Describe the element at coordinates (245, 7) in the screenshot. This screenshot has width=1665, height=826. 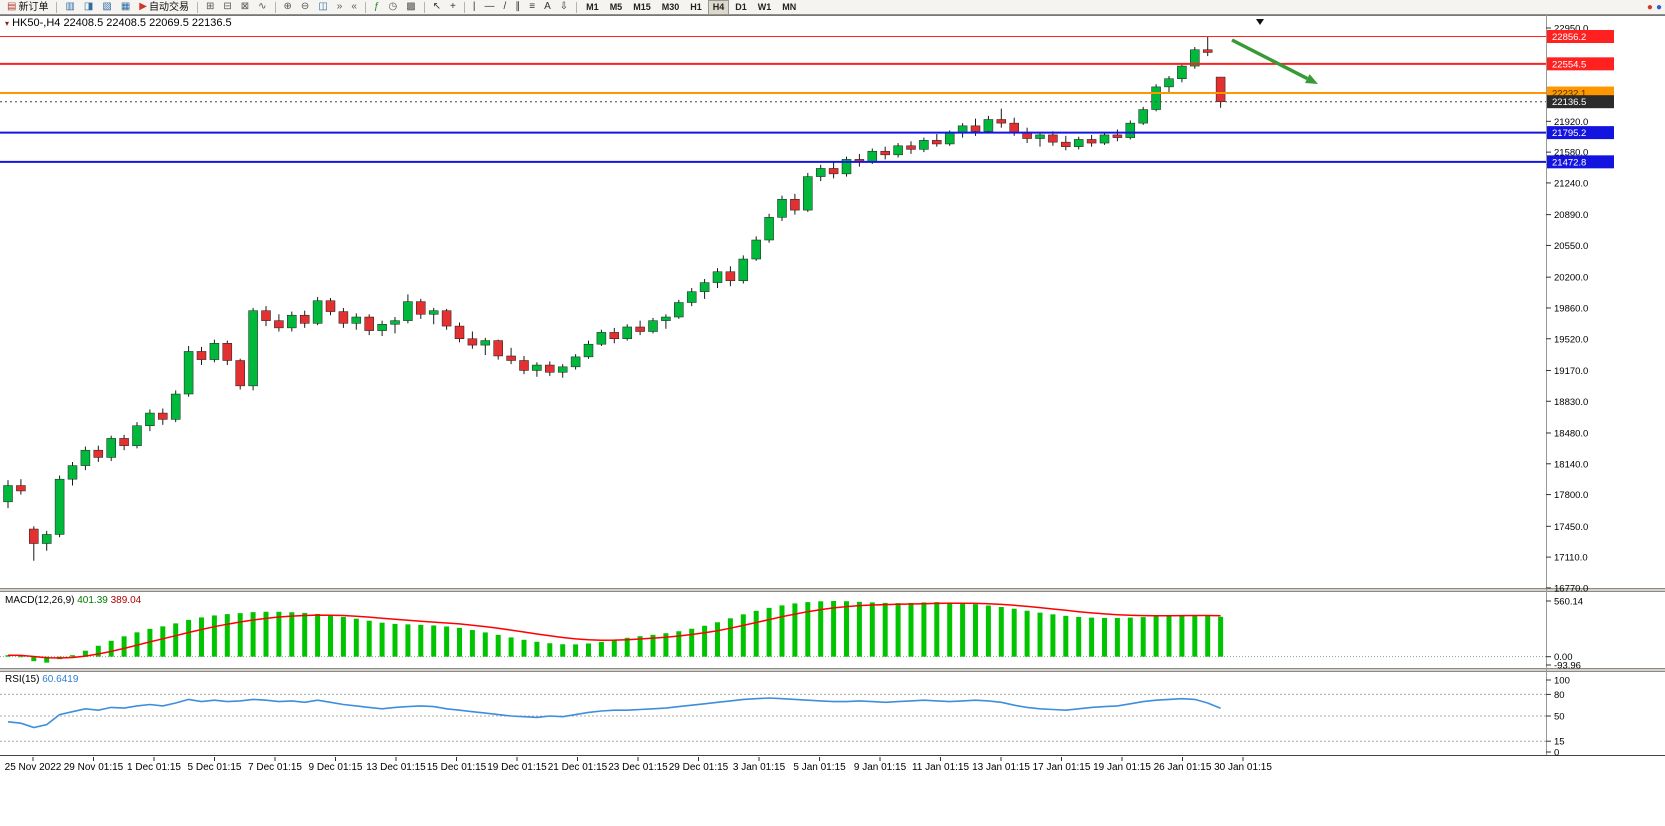
I see `candle-chart-button: ⊠` at that location.